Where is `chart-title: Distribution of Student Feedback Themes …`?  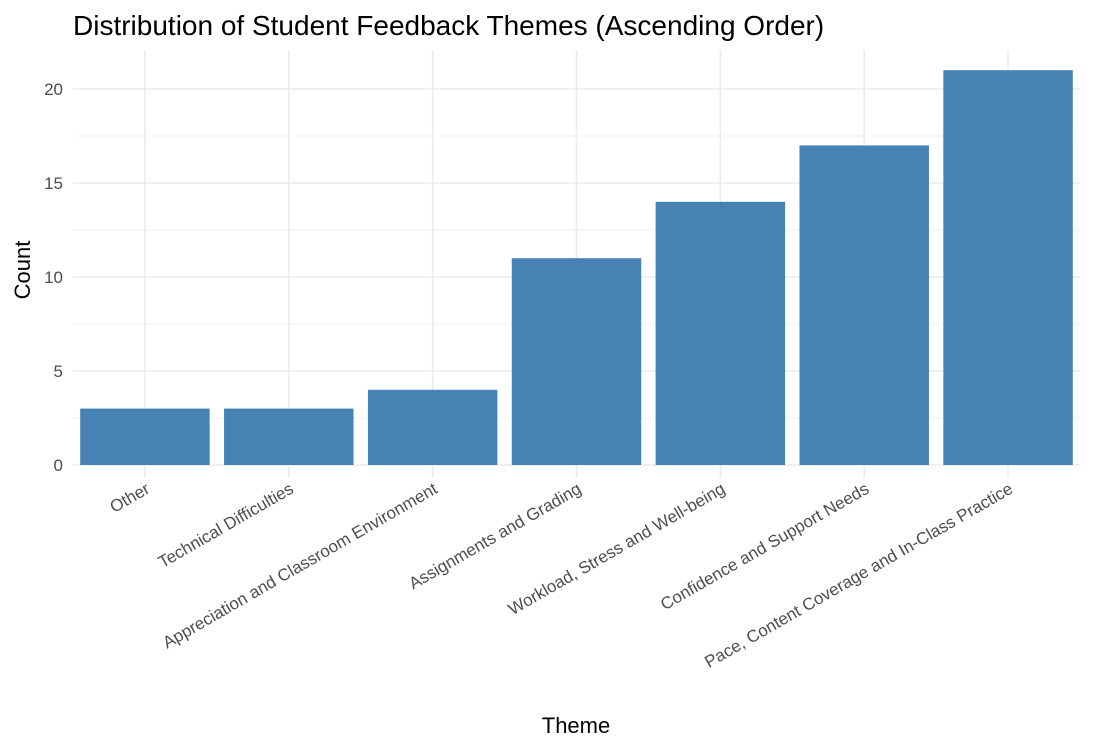 chart-title: Distribution of Student Feedback Themes … is located at coordinates (448, 25).